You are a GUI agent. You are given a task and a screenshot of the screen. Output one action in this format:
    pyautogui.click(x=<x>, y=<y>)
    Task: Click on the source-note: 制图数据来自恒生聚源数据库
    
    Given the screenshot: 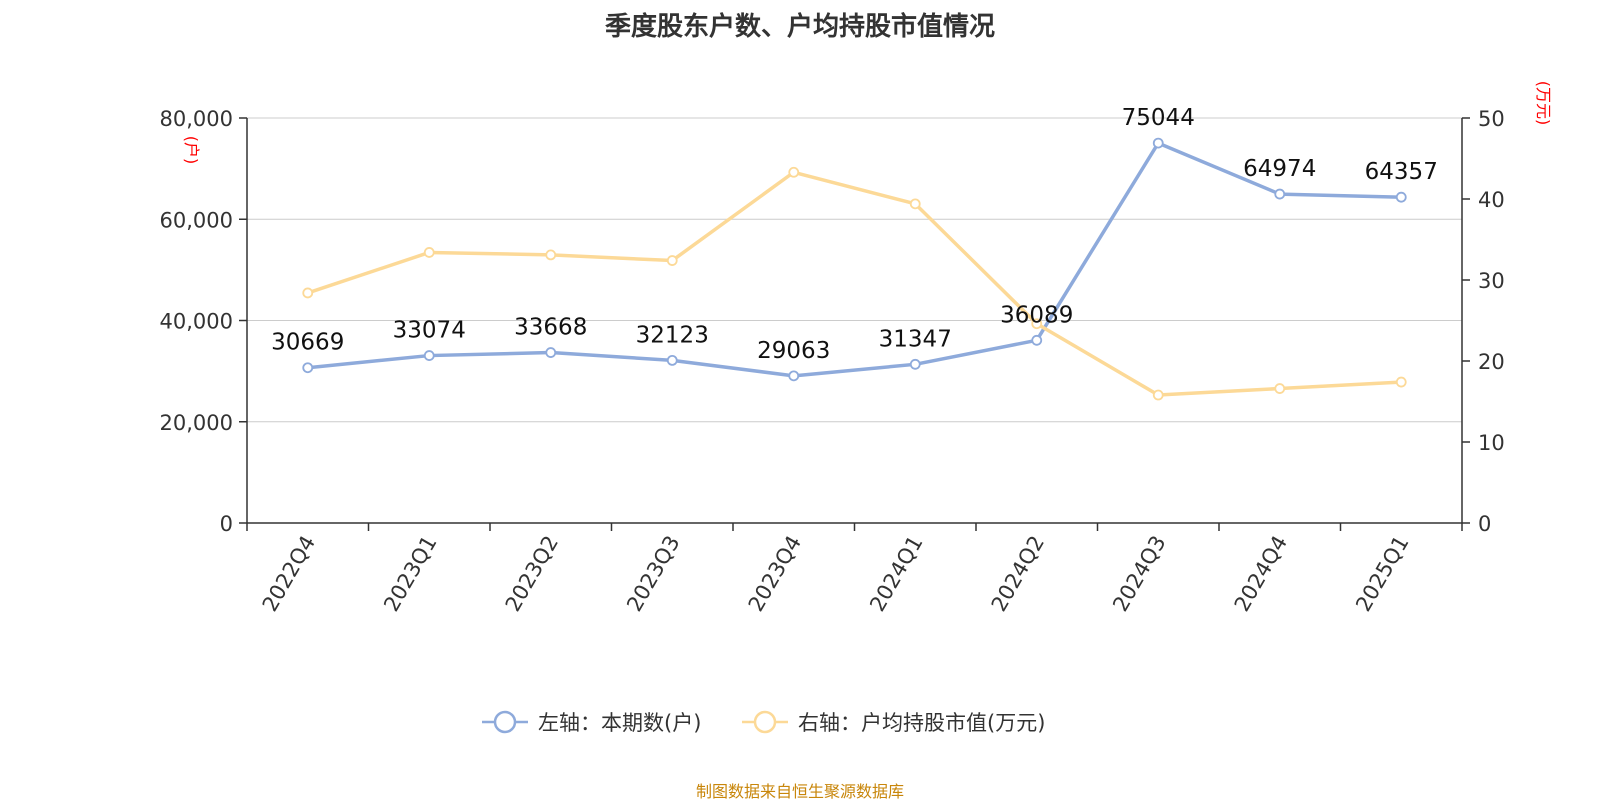 What is the action you would take?
    pyautogui.click(x=799, y=791)
    